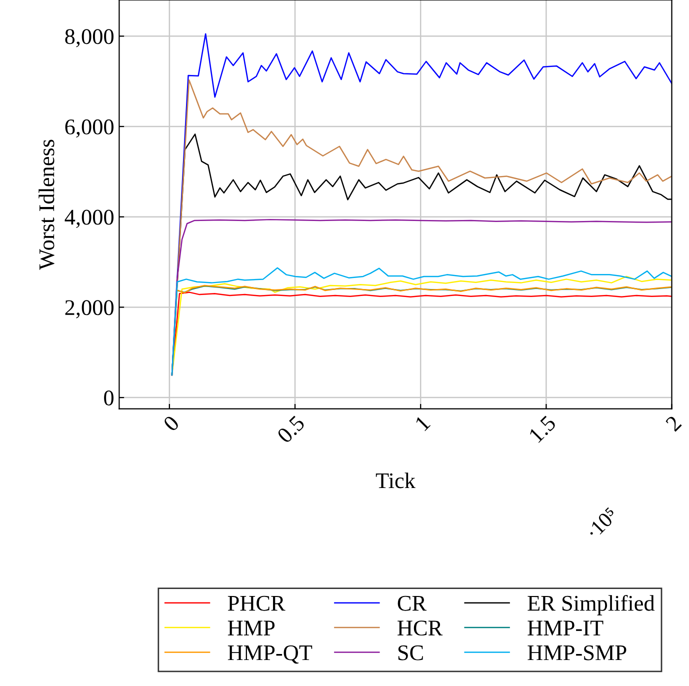 The width and height of the screenshot is (689, 686). Describe the element at coordinates (412, 603) in the screenshot. I see `legend-label: CR` at that location.